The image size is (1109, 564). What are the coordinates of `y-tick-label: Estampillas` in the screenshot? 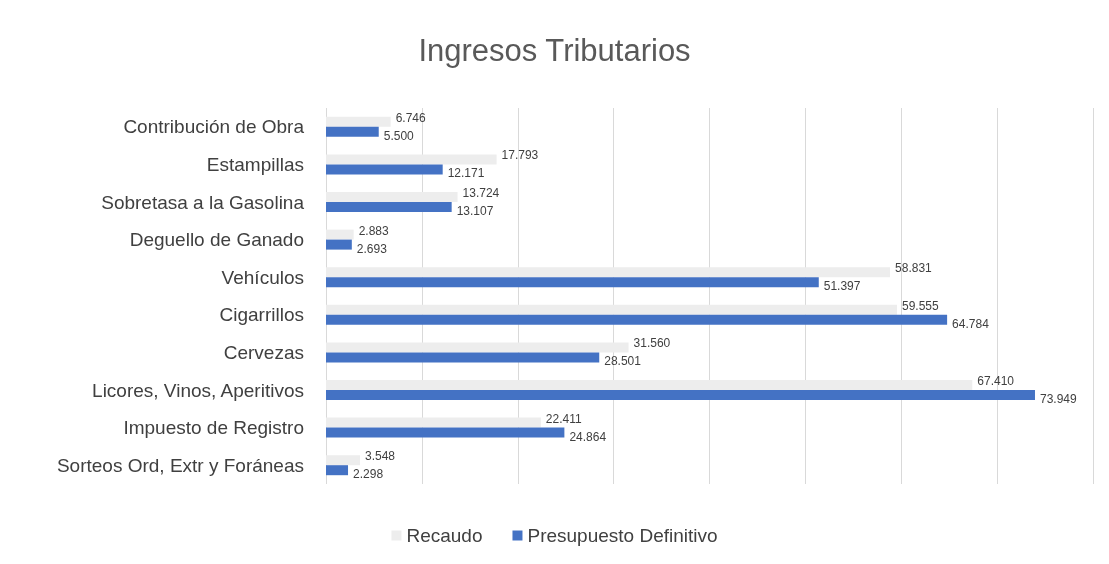 It's located at (255, 164).